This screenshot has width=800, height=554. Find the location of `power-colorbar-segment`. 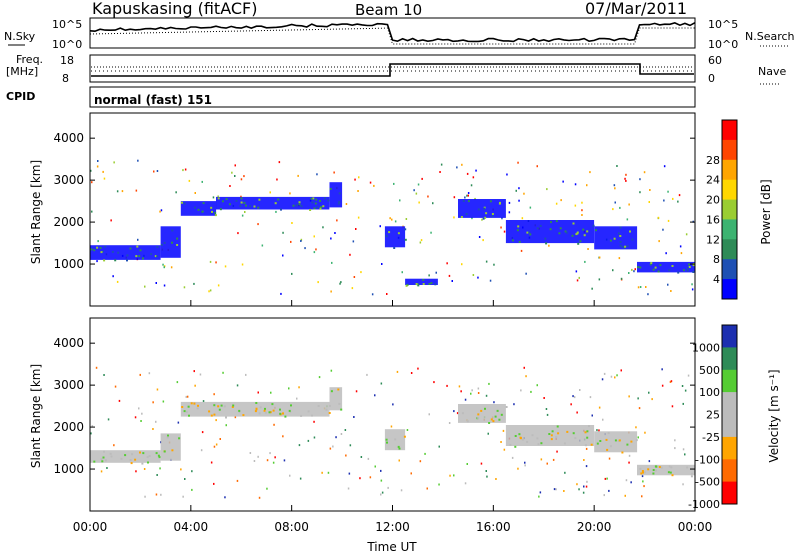

power-colorbar-segment is located at coordinates (729, 209).